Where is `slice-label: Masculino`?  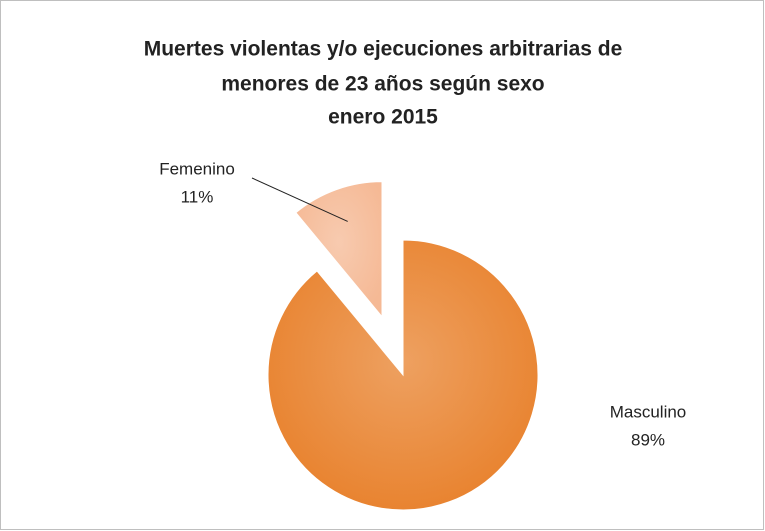 slice-label: Masculino is located at coordinates (648, 411).